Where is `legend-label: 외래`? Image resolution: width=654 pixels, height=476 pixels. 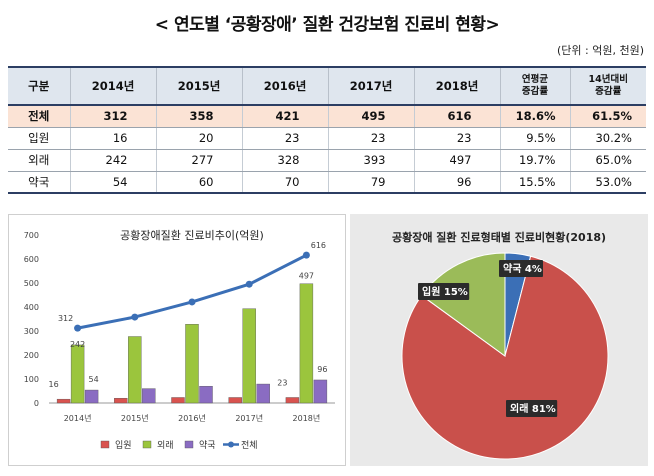
legend-label: 외래 is located at coordinates (165, 445).